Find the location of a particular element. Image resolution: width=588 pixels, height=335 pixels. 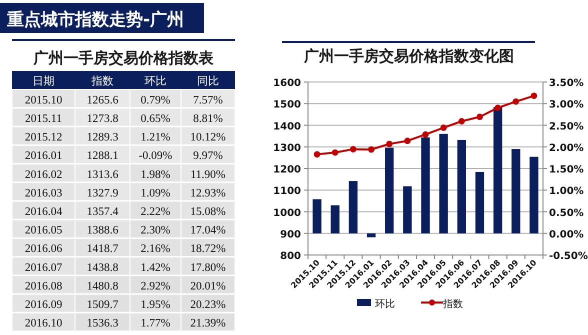

data-label: 1.77% is located at coordinates (155, 324).